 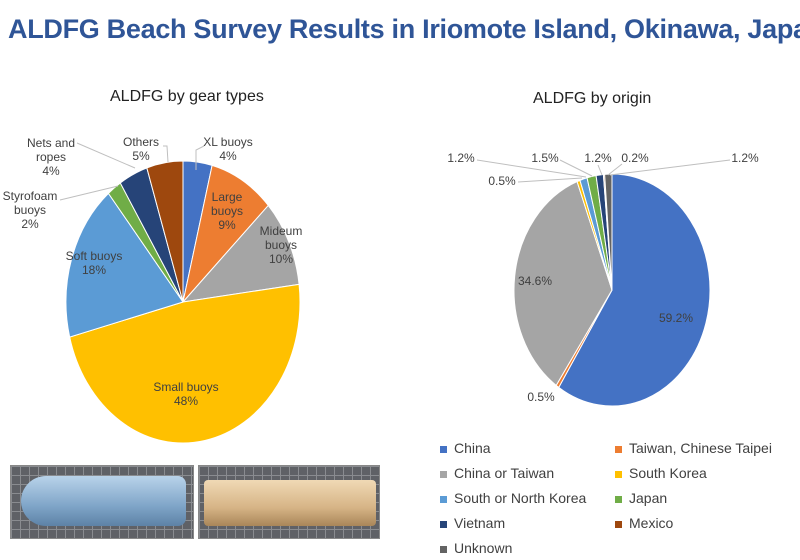 I want to click on pie-slice-china, so click(x=634, y=290).